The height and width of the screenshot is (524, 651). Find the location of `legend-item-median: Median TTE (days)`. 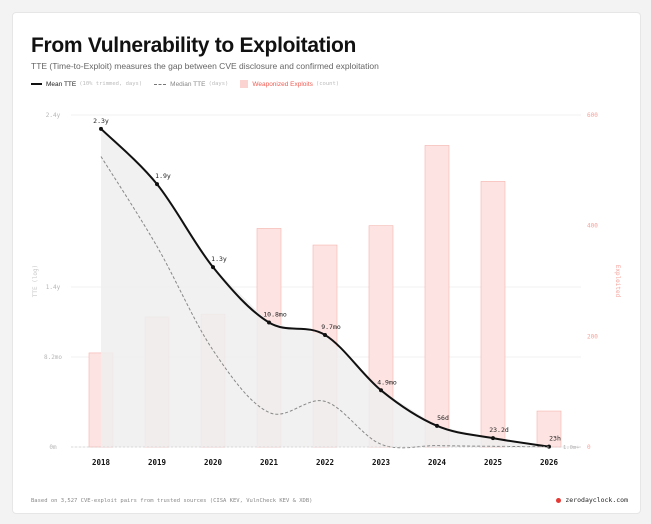

legend-item-median: Median TTE (days) is located at coordinates (191, 84).